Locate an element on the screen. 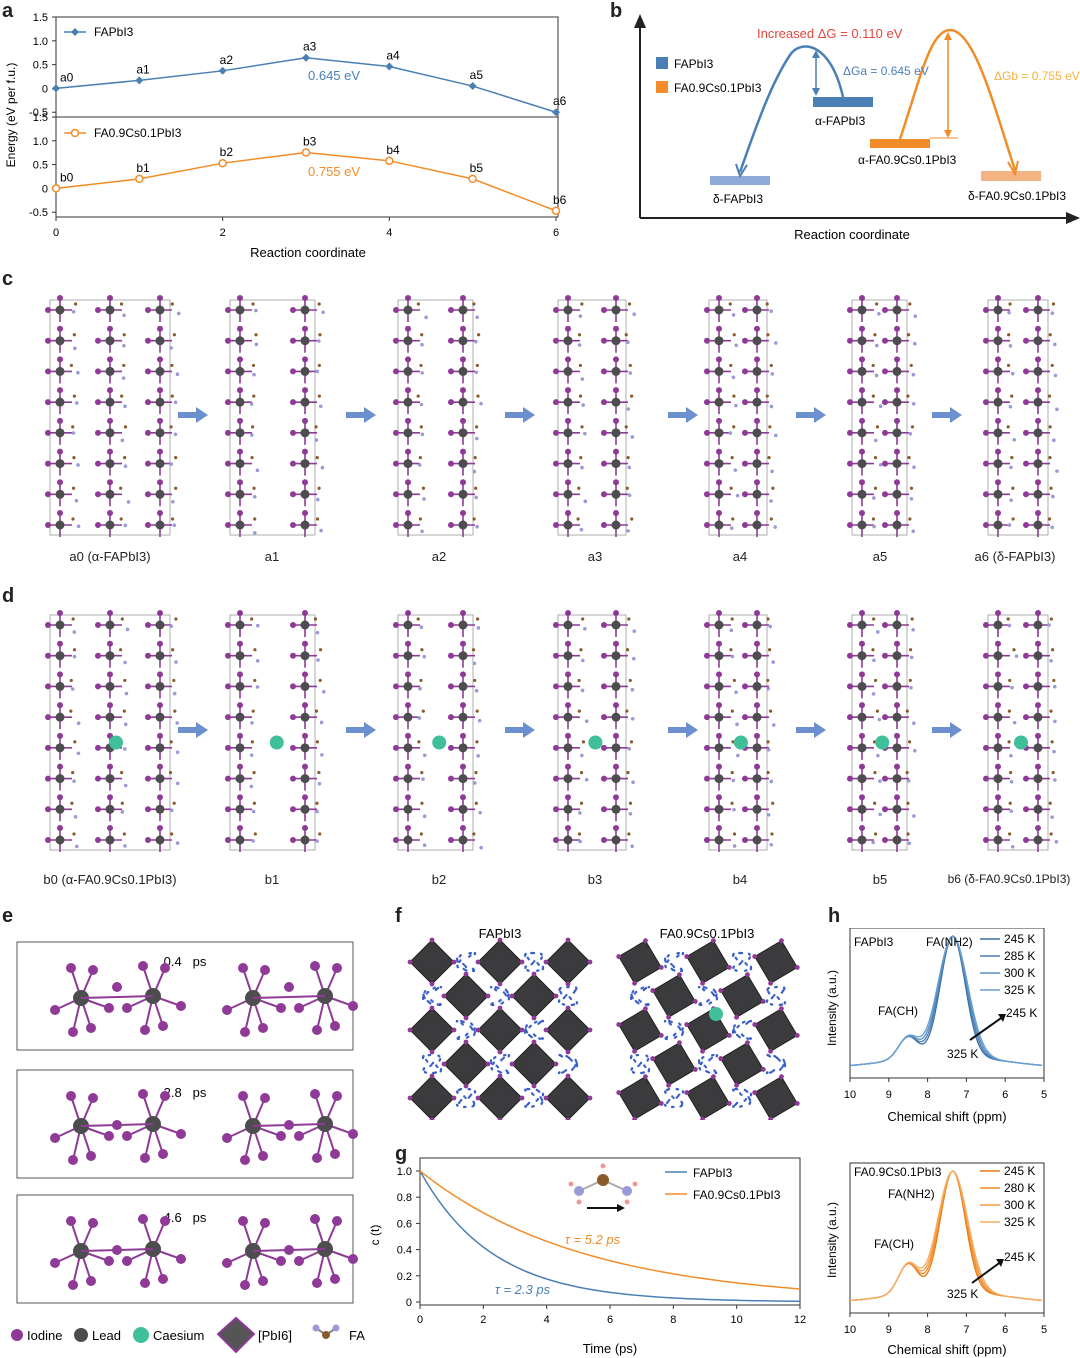 This screenshot has width=1080, height=1358. nmr-bottom-frame is located at coordinates (947, 1238).